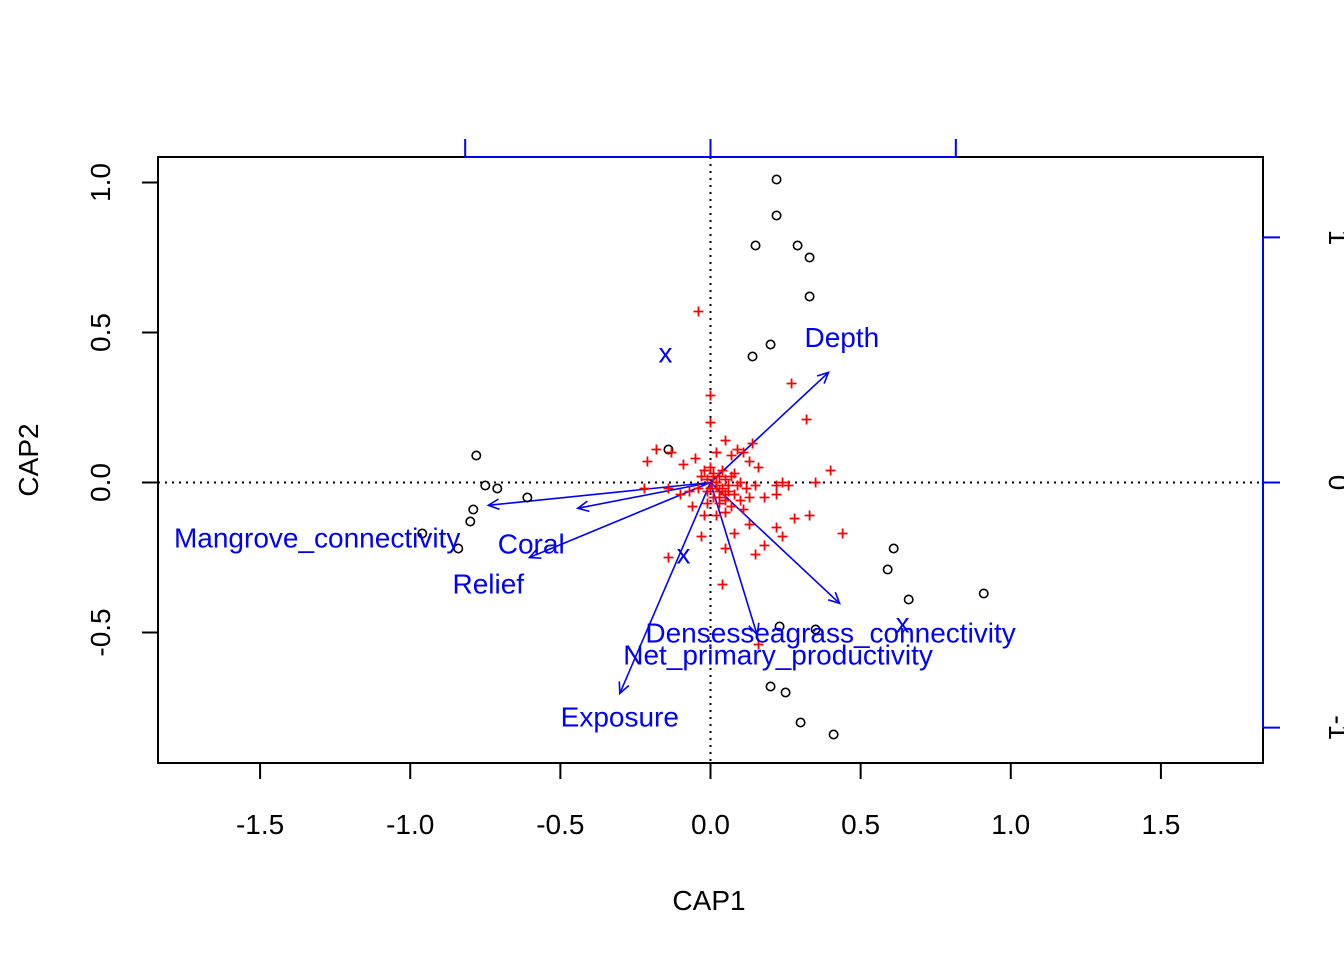 This screenshot has height=960, width=1344. I want to click on y-axis-title: CAP2, so click(28, 459).